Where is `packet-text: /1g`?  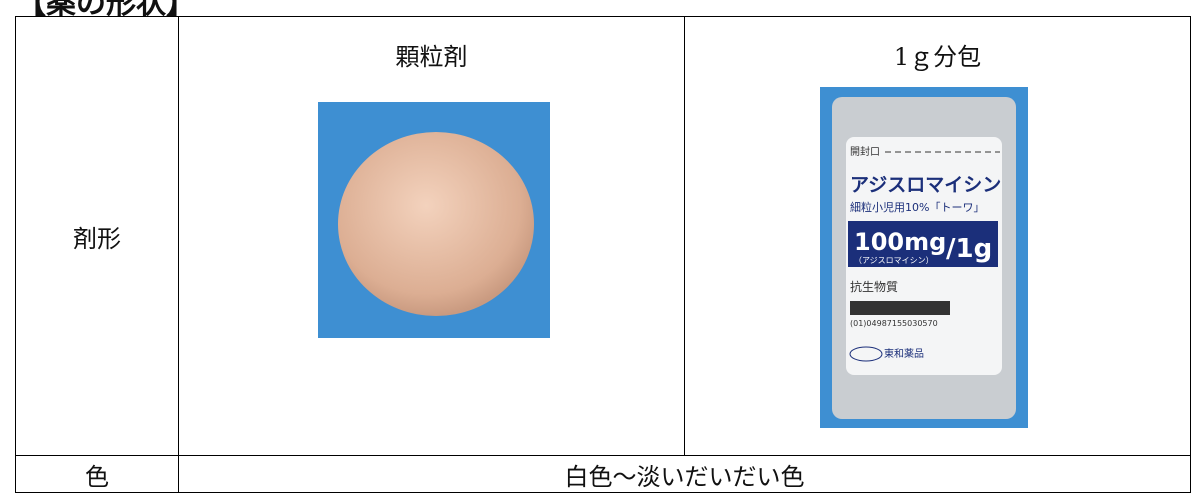
packet-text: /1g is located at coordinates (969, 249).